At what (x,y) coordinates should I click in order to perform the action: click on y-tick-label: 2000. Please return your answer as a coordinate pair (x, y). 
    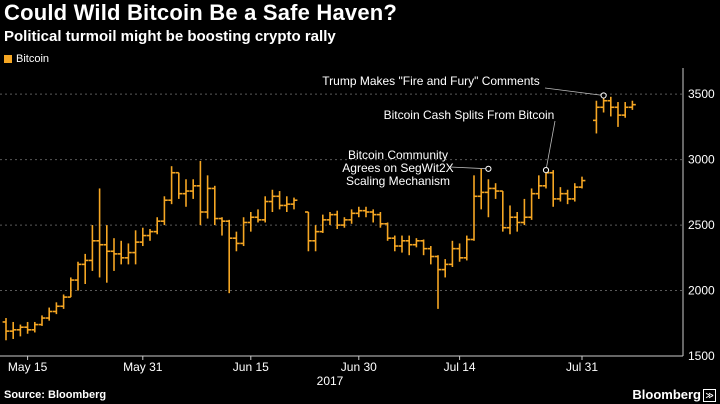
    Looking at the image, I should click on (701, 291).